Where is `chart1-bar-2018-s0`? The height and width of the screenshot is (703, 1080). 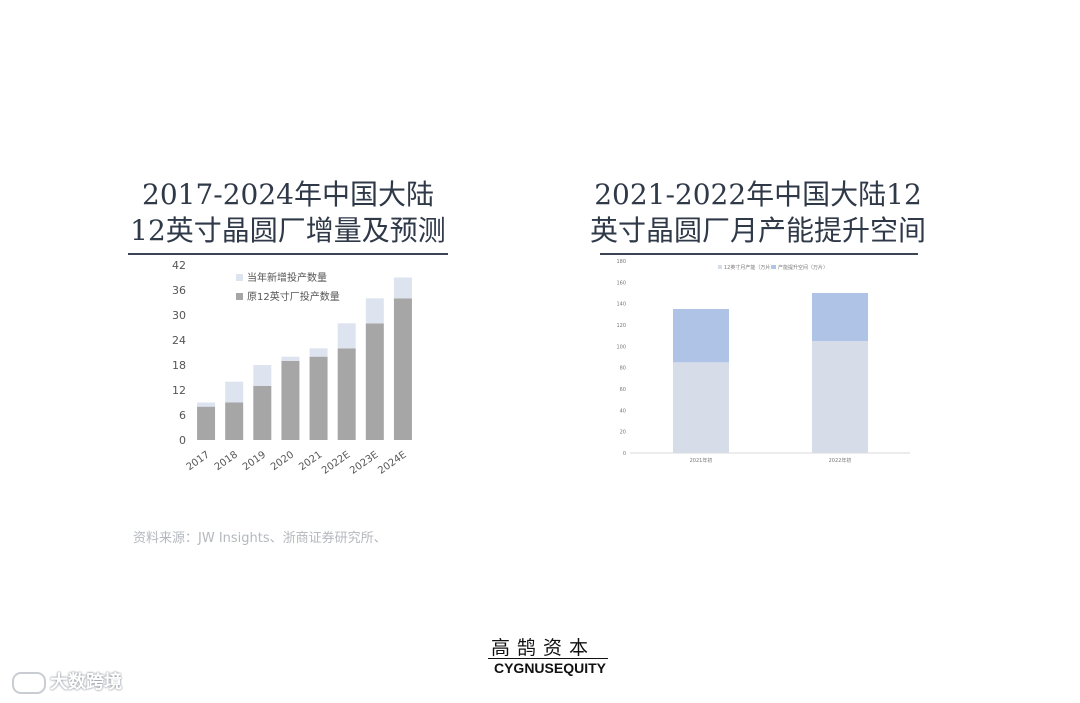
chart1-bar-2018-s0 is located at coordinates (234, 421).